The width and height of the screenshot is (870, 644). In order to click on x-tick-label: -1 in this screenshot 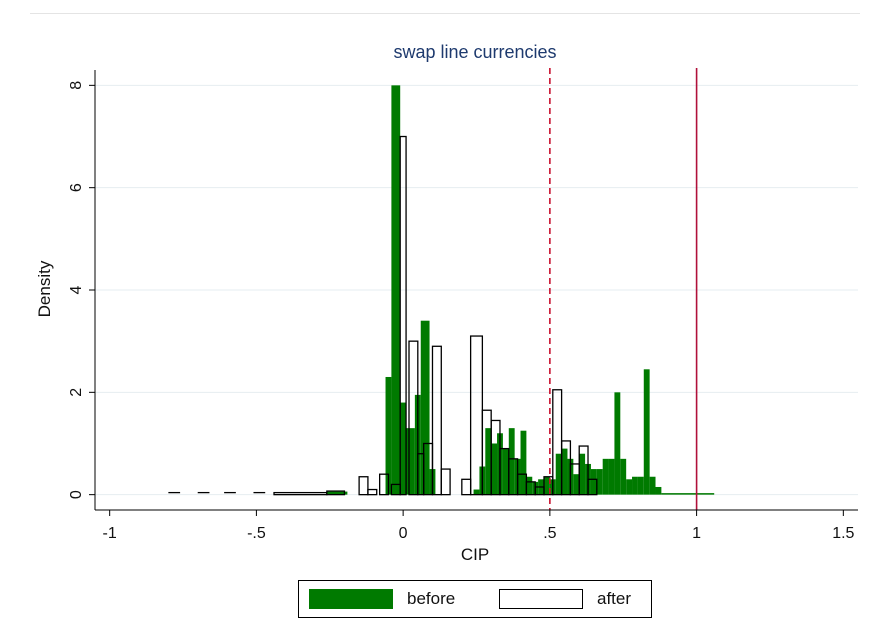, I will do `click(110, 533)`.